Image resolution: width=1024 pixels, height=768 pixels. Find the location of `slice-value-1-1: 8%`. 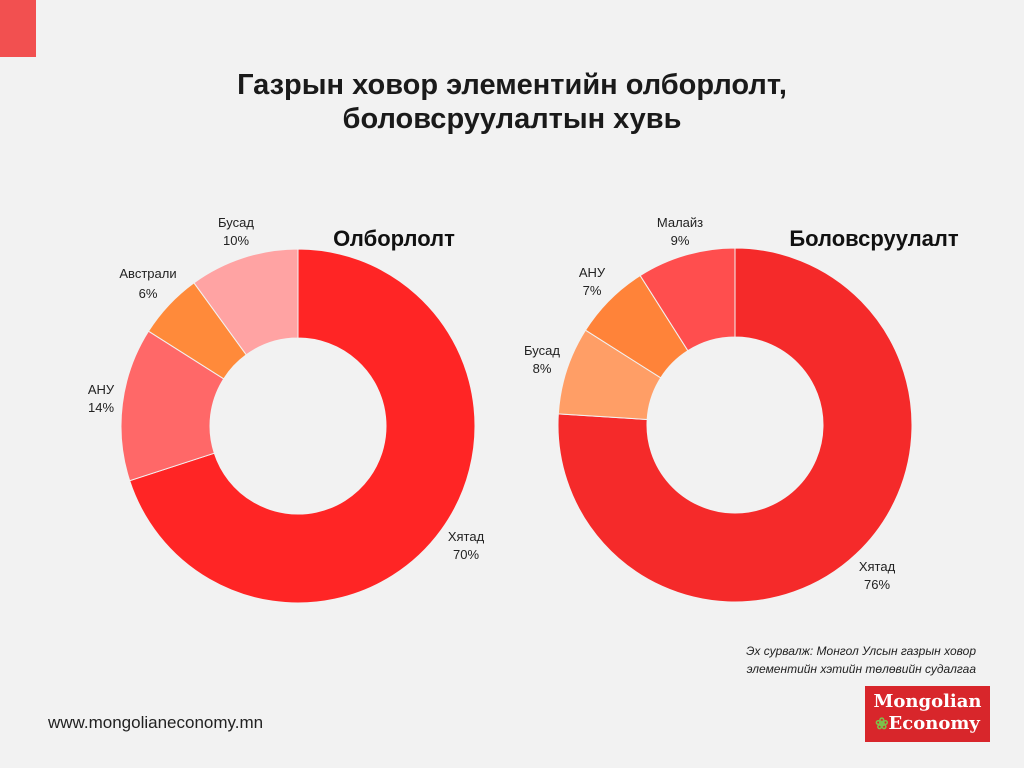

slice-value-1-1: 8% is located at coordinates (542, 368).